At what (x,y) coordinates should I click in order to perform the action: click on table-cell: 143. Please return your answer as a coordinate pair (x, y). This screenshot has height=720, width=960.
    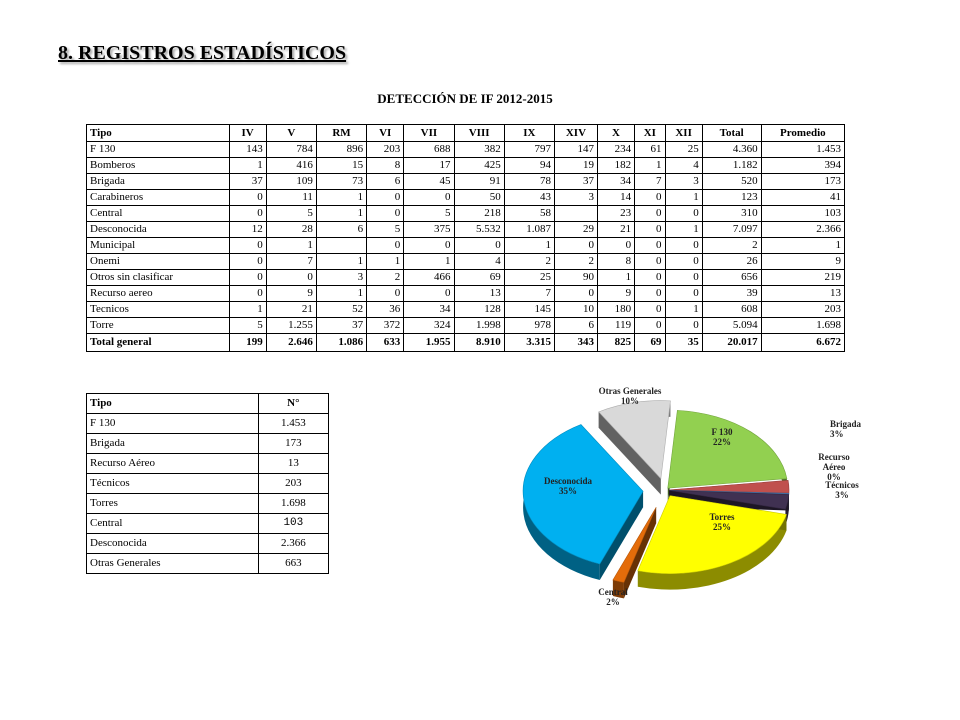
    Looking at the image, I should click on (247, 149).